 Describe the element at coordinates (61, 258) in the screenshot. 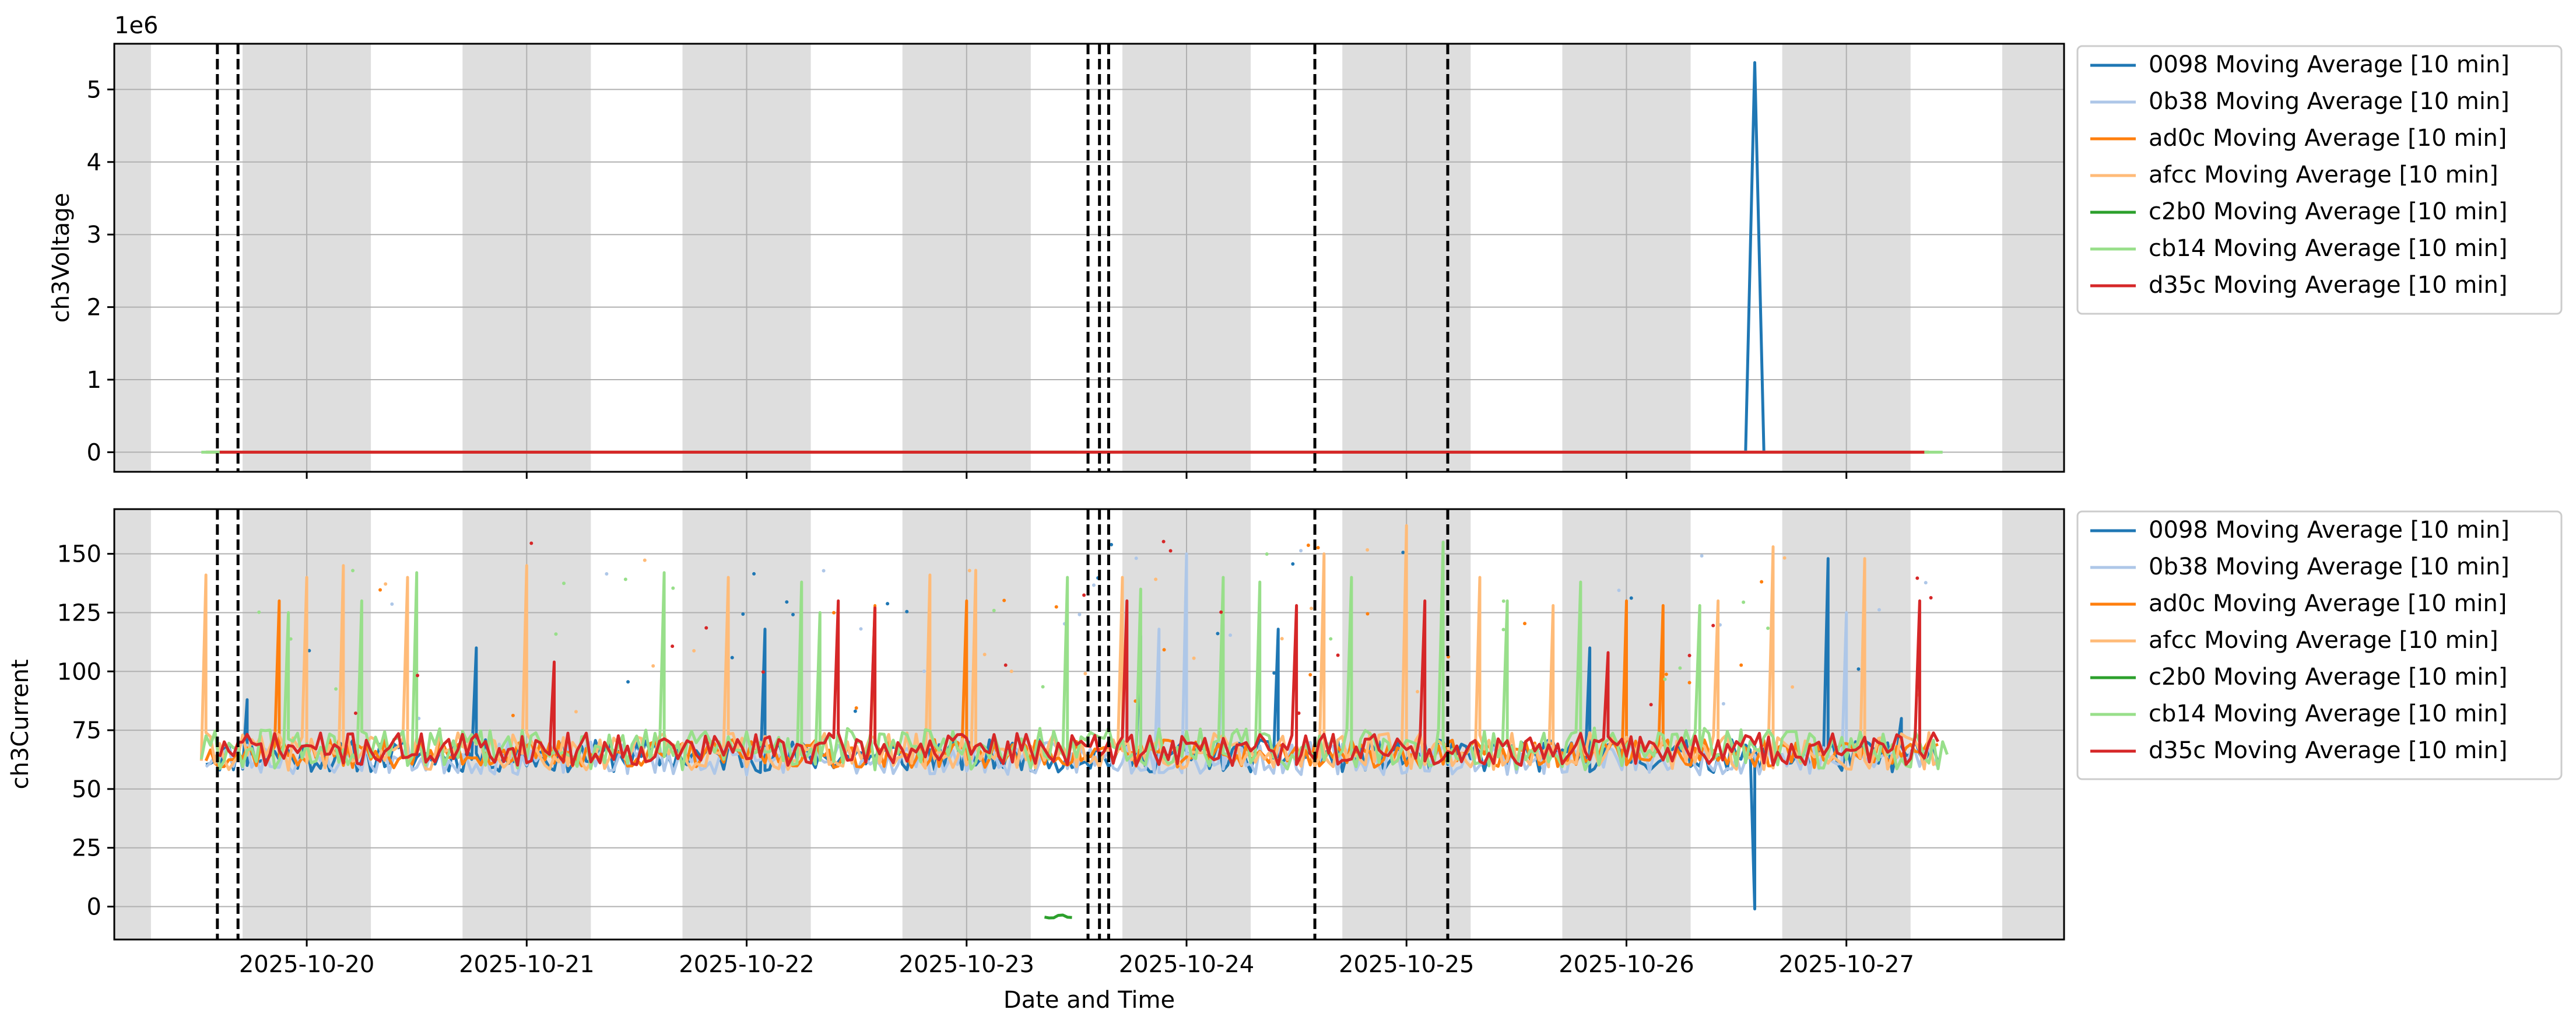

I see `y-axis-label: ch3Voltage` at that location.